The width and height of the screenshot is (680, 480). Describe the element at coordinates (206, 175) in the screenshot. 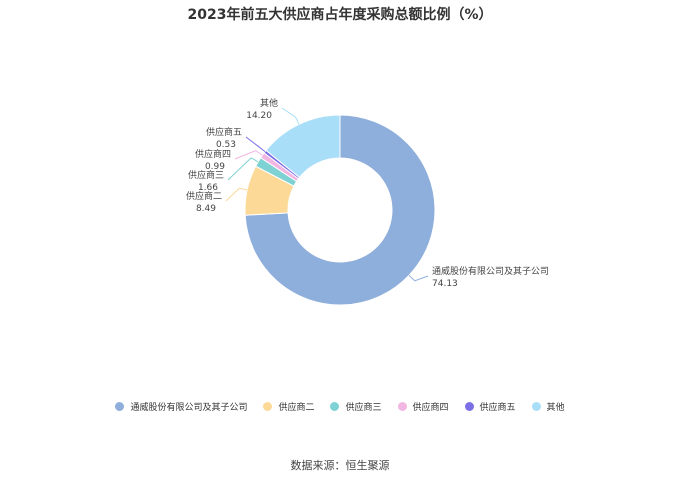

I see `slice-label-name-2: 供应商三` at that location.